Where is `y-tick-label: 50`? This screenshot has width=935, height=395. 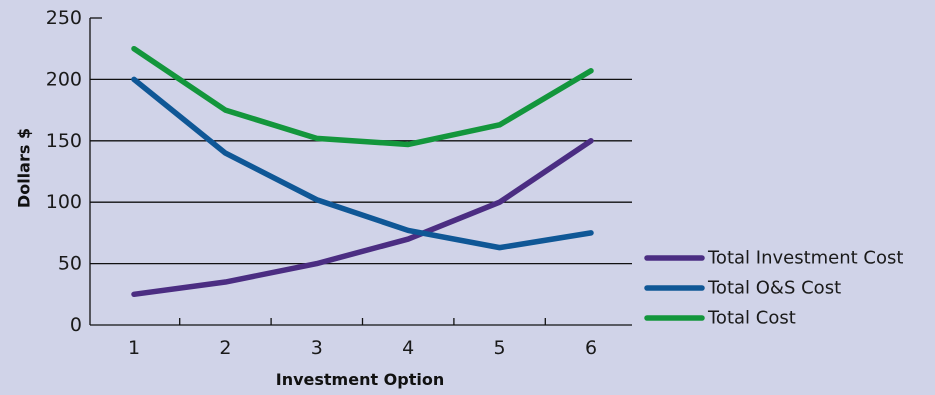
y-tick-label: 50 is located at coordinates (70, 264).